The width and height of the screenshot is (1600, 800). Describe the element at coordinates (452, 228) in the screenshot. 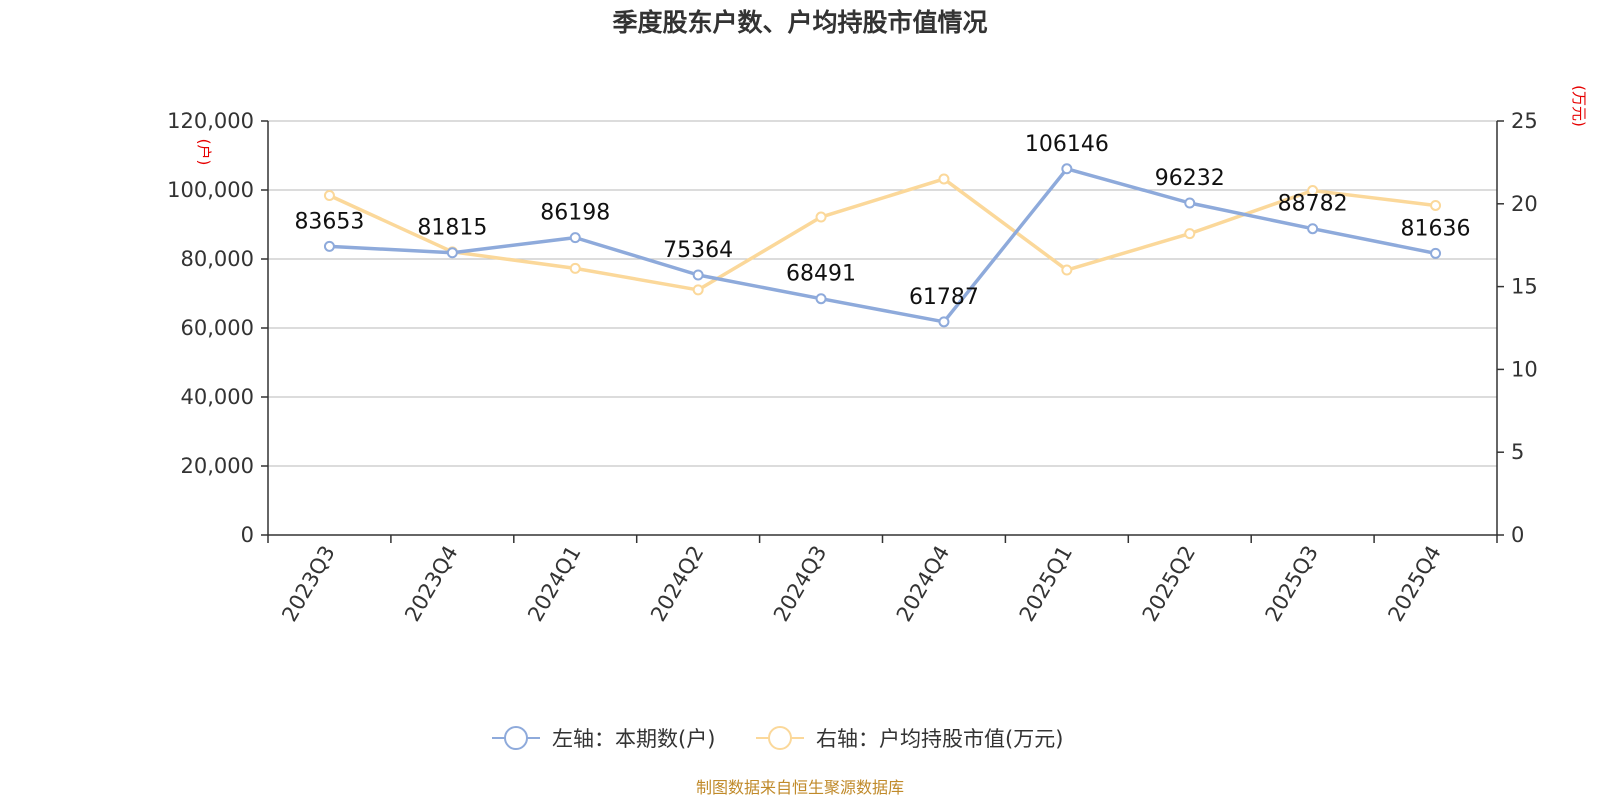

I see `data-label: 81815` at that location.